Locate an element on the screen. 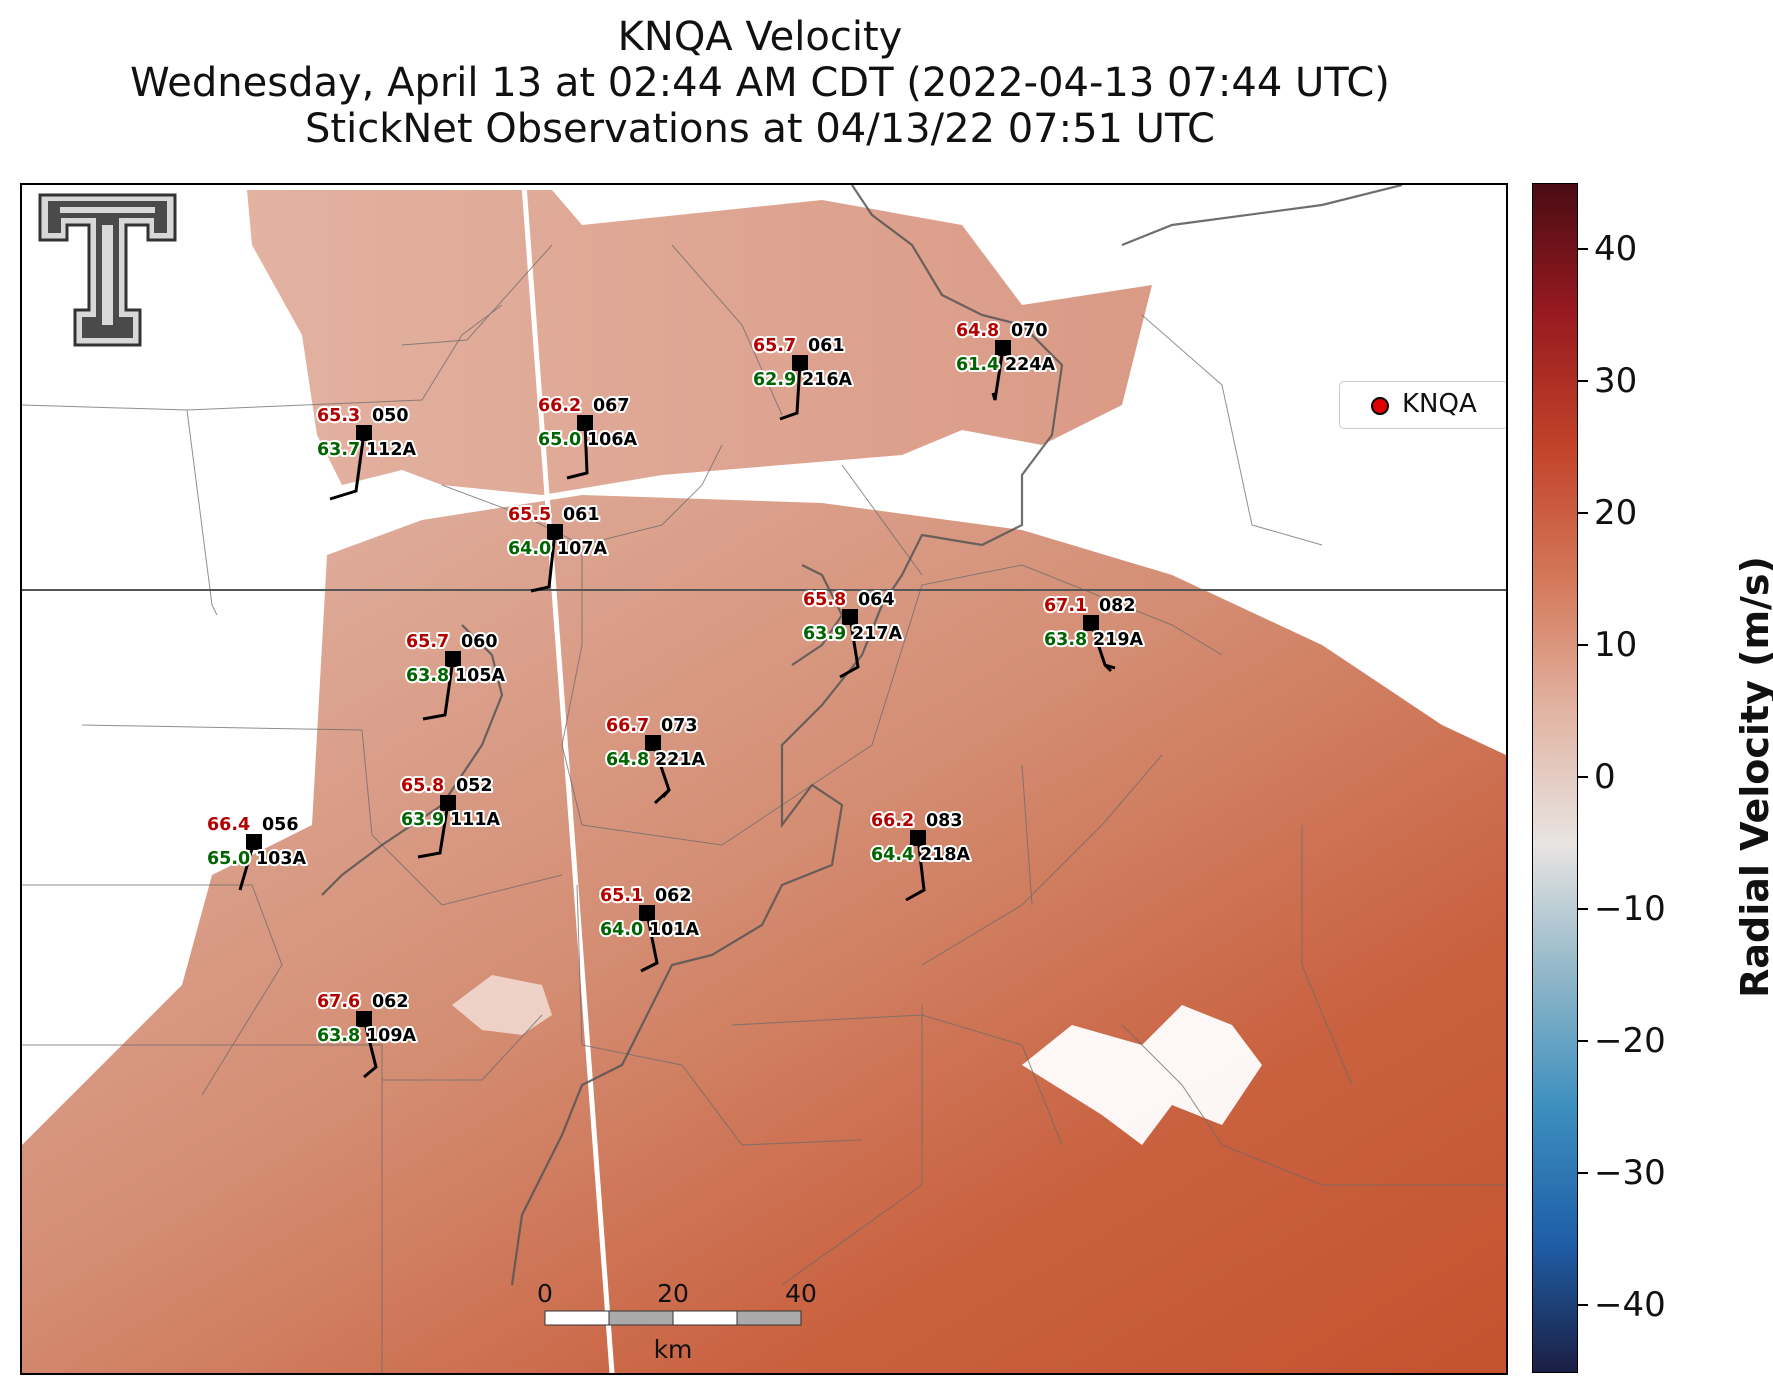 This screenshot has width=1773, height=1384. scale-label-40: 40 is located at coordinates (801, 1293).